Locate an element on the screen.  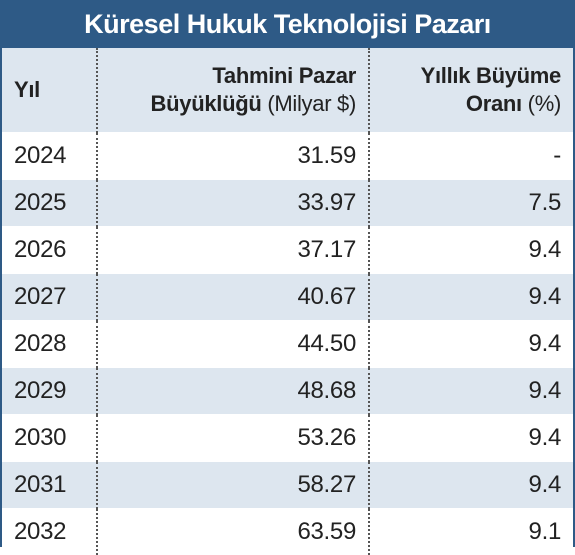
table-cell: 2028 is located at coordinates (49, 344).